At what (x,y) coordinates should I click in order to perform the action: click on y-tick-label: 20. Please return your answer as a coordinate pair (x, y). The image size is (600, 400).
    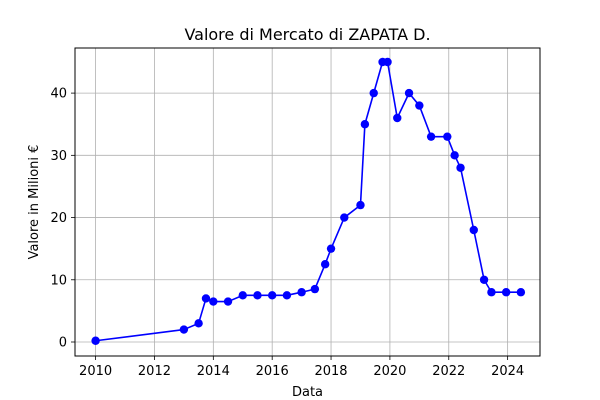
    Looking at the image, I should click on (58, 218).